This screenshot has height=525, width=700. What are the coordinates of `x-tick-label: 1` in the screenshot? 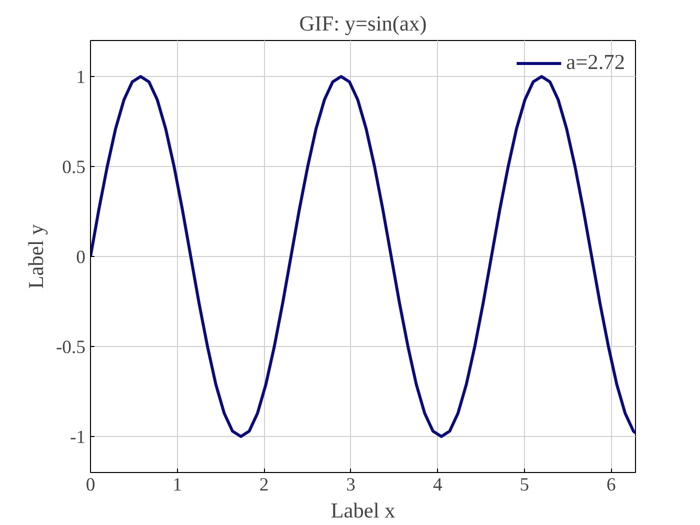 It's located at (177, 485).